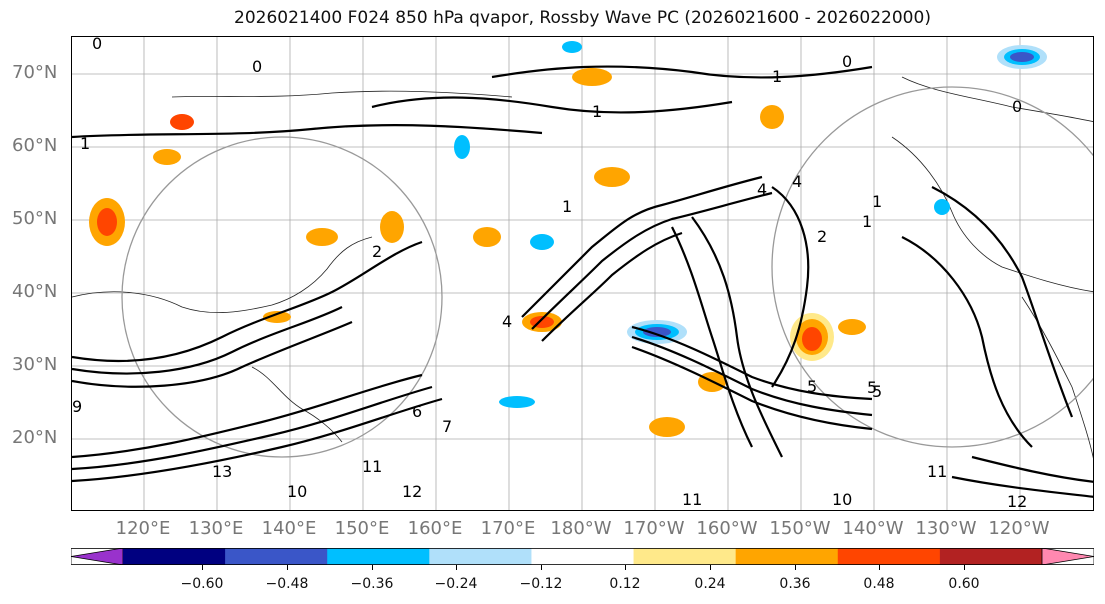 The image size is (1105, 604). What do you see at coordinates (362, 528) in the screenshot?
I see `lon-label-150e: 150°E` at bounding box center [362, 528].